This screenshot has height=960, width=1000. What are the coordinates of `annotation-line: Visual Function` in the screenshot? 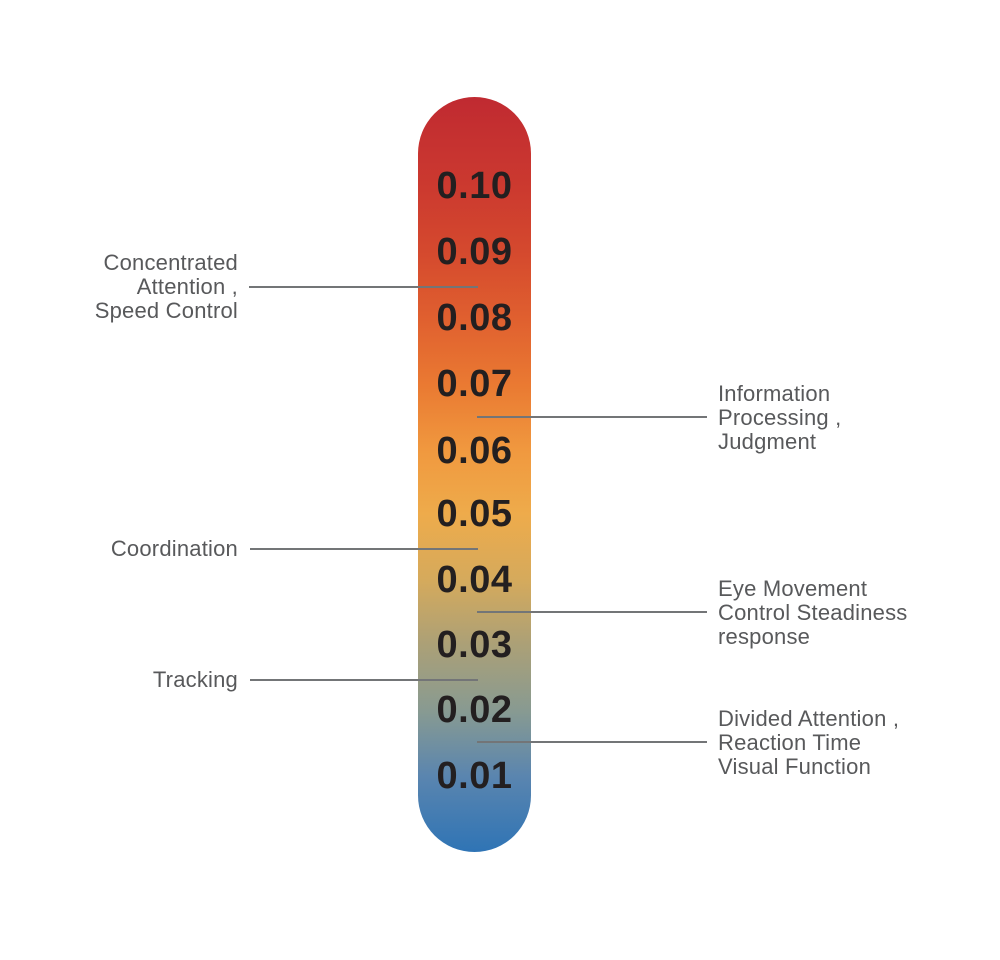 It's located at (795, 766).